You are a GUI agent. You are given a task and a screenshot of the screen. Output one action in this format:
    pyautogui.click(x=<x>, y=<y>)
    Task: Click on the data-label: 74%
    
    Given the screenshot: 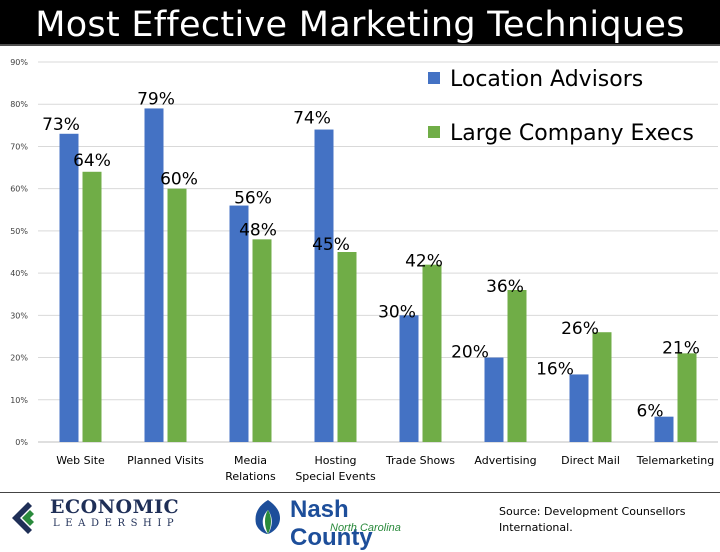 What is the action you would take?
    pyautogui.click(x=312, y=119)
    